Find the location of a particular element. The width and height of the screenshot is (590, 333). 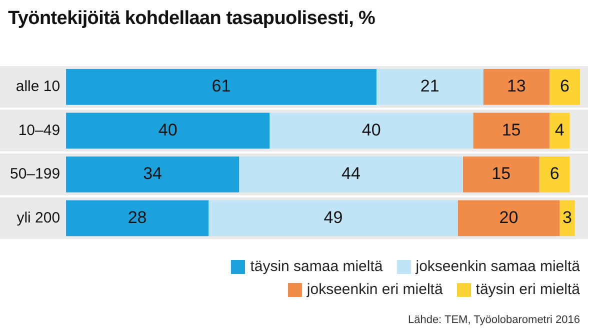

data-label: 21 is located at coordinates (430, 86).